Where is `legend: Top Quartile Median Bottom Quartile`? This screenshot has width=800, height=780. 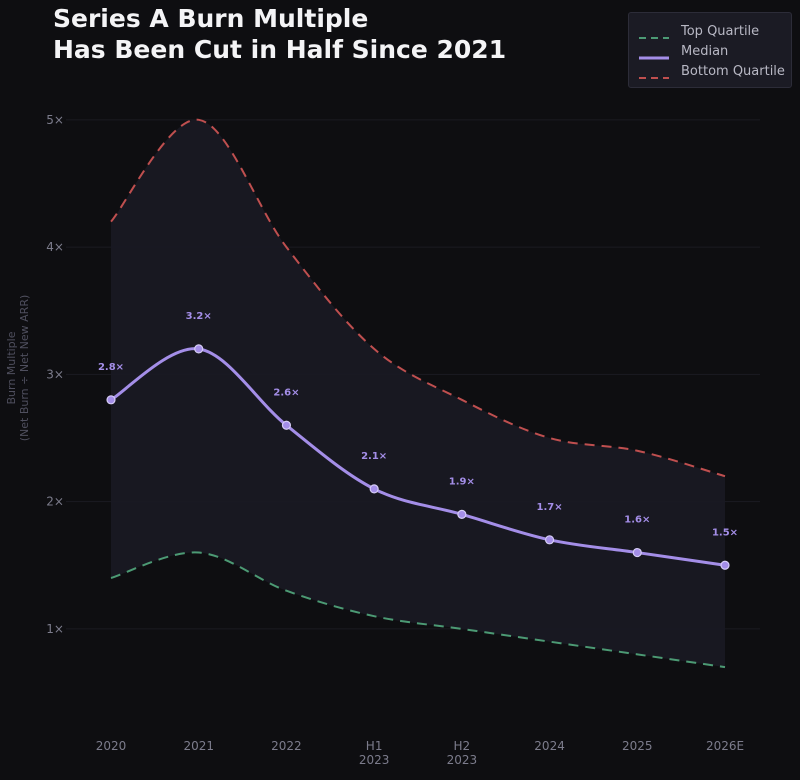
legend: Top Quartile Median Bottom Quartile is located at coordinates (710, 50).